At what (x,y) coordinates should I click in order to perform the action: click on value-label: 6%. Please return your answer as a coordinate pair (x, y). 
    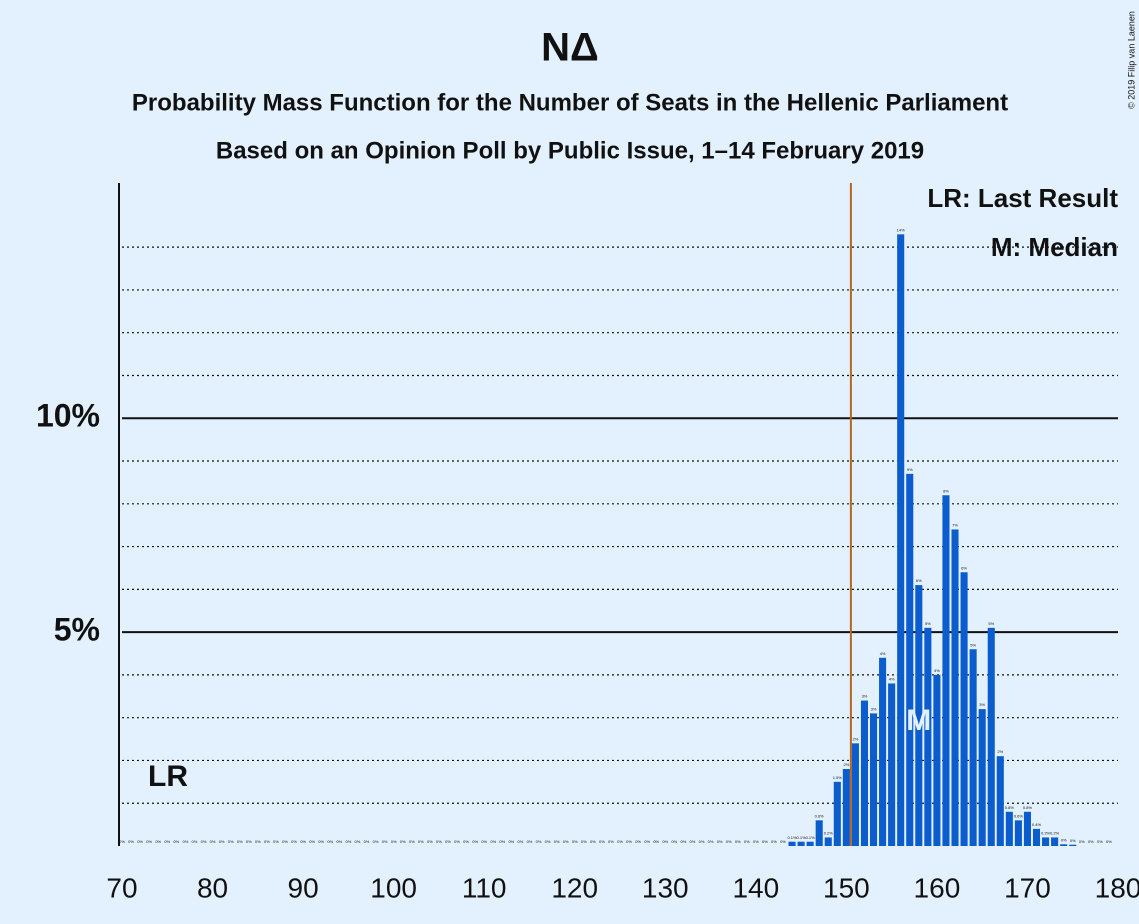
    Looking at the image, I should click on (964, 567).